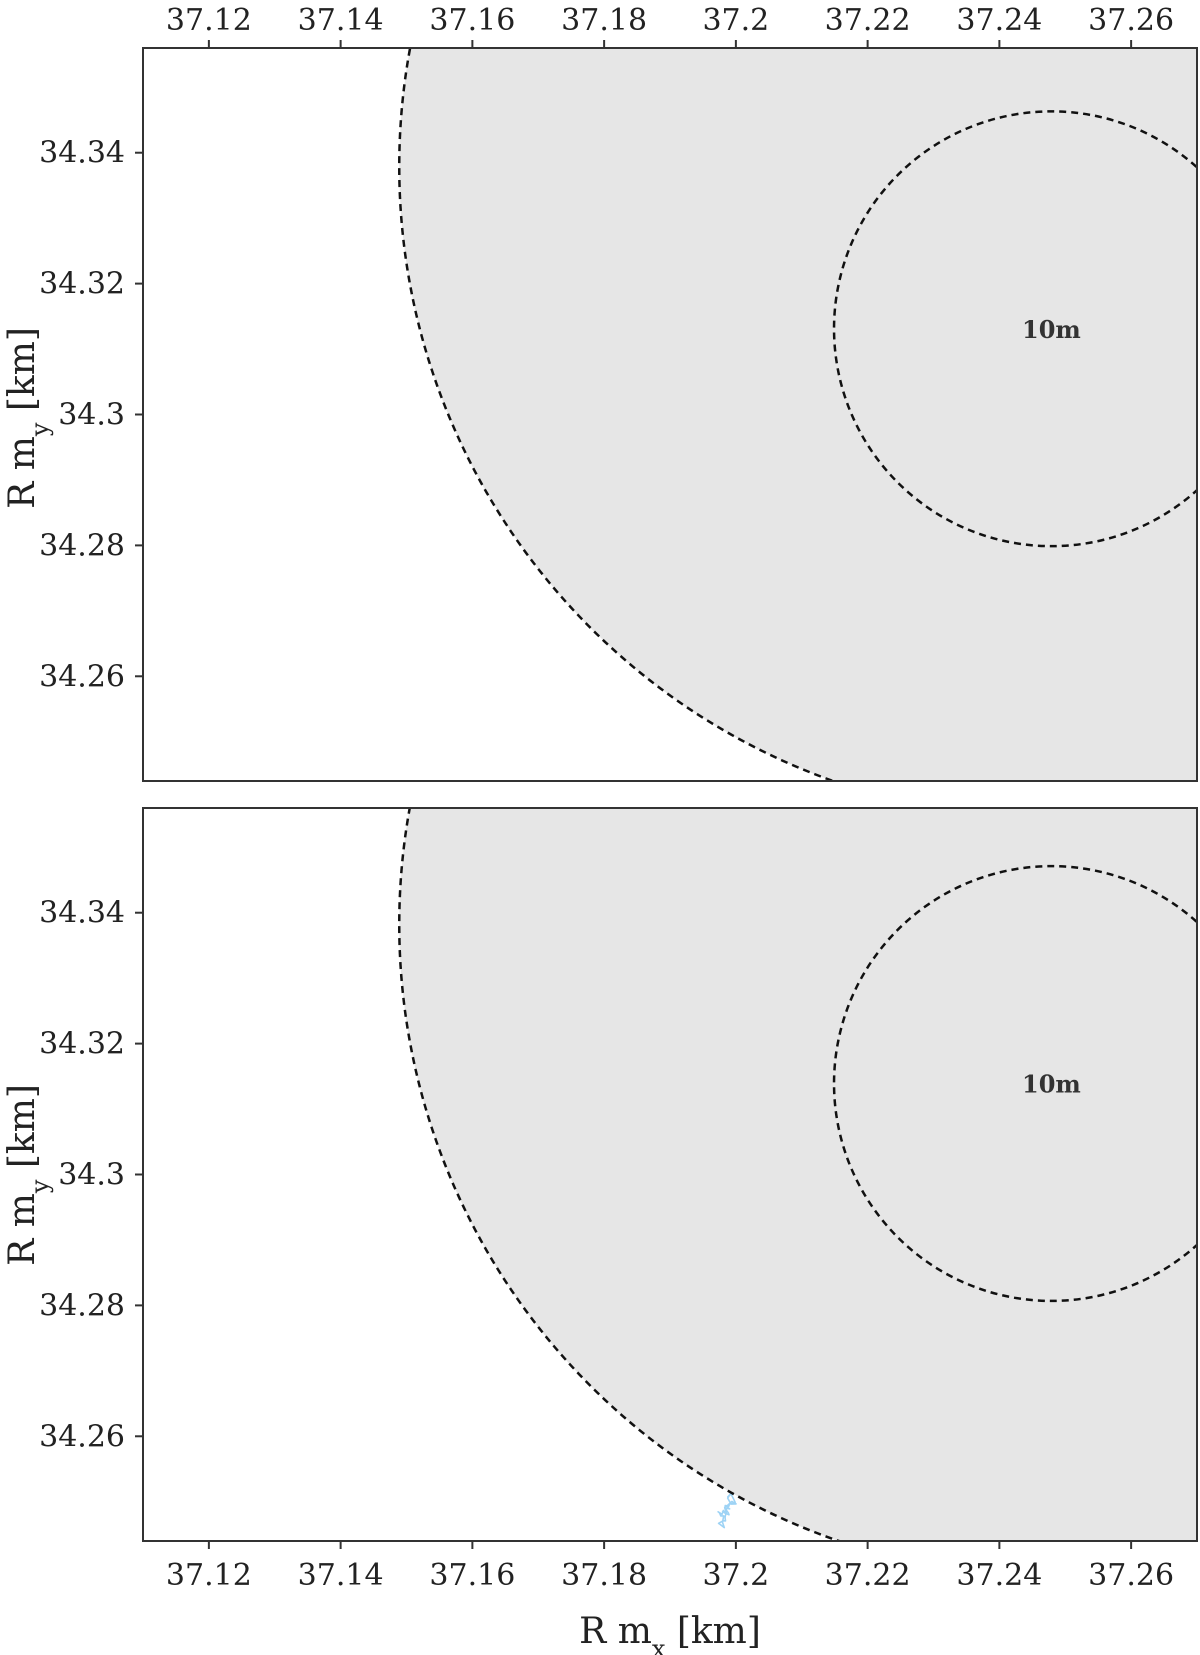 Image resolution: width=1200 pixels, height=1655 pixels. What do you see at coordinates (1051, 1084) in the screenshot?
I see `bottom-scale-label-10m: 10m` at bounding box center [1051, 1084].